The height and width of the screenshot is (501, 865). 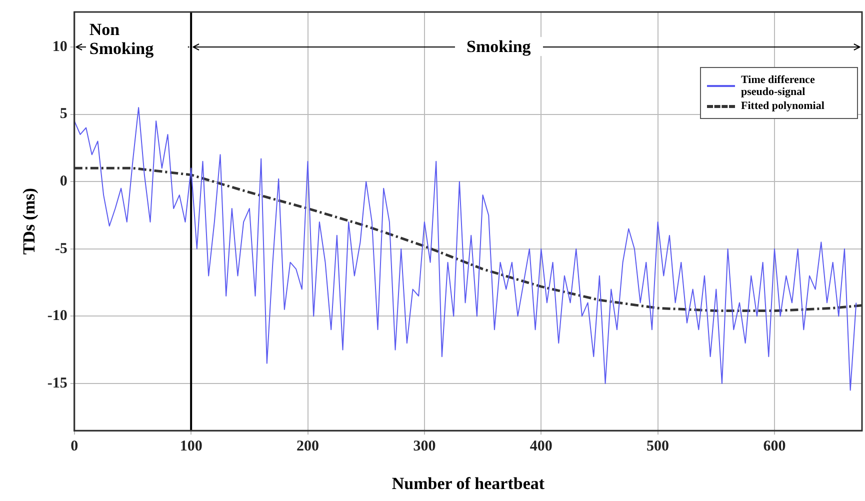 What do you see at coordinates (498, 46) in the screenshot?
I see `annotation: Smoking` at bounding box center [498, 46].